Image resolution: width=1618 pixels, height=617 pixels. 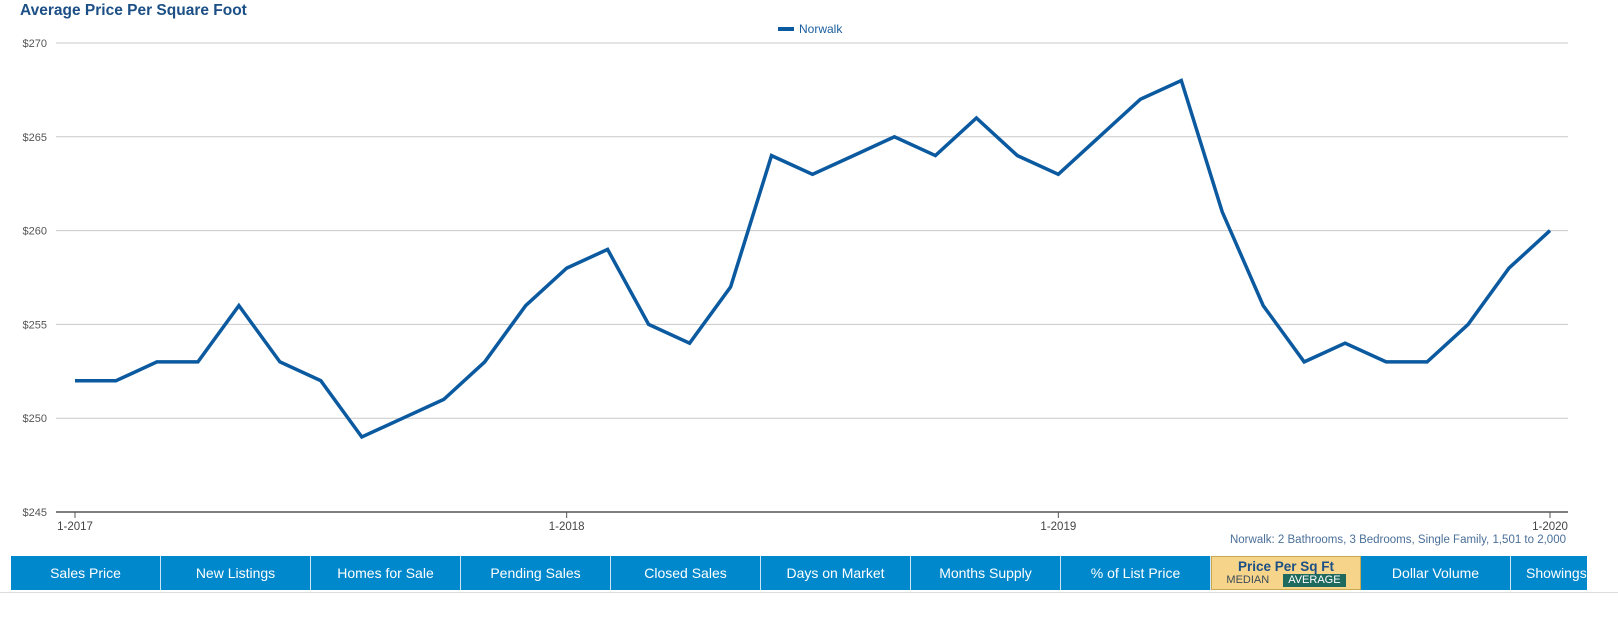 I want to click on legend-label-norwalk: Norwalk, so click(x=821, y=29).